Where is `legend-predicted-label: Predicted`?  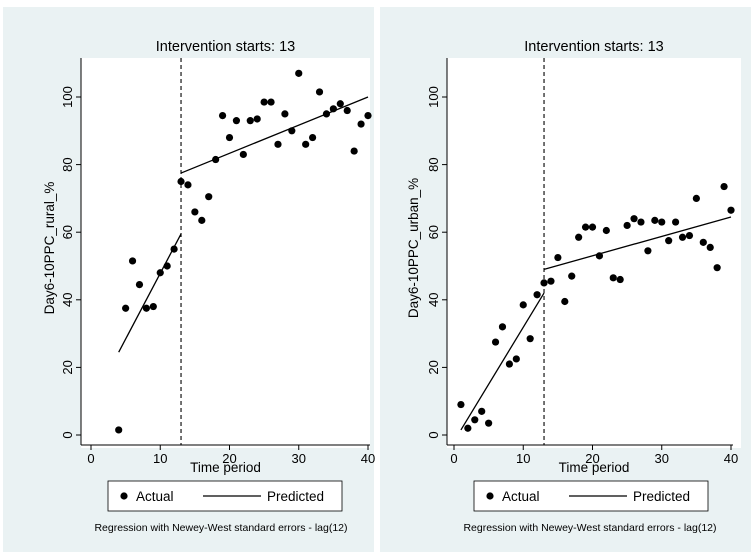
legend-predicted-label: Predicted is located at coordinates (295, 496).